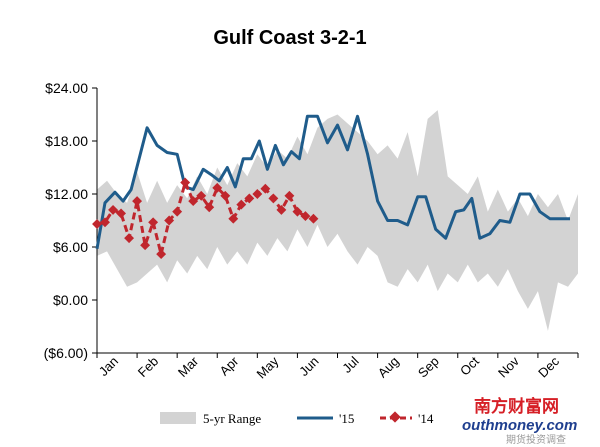 This screenshot has width=600, height=447. What do you see at coordinates (70, 300) in the screenshot?
I see `y-tick-label: $0.00` at bounding box center [70, 300].